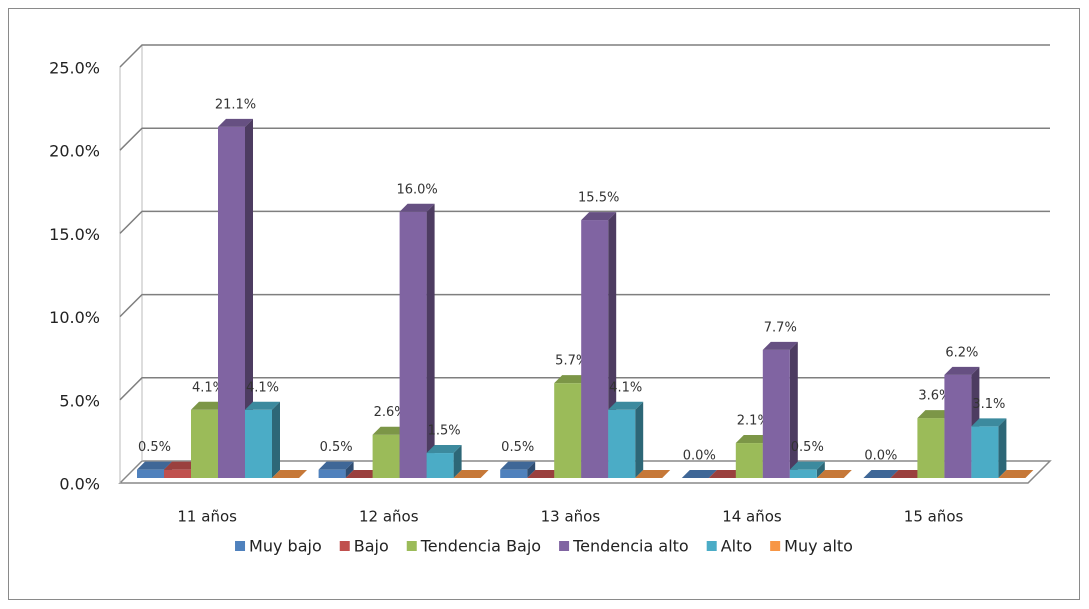 This screenshot has height=609, width=1089. What do you see at coordinates (389, 517) in the screenshot?
I see `x-tick-label: 12 años` at bounding box center [389, 517].